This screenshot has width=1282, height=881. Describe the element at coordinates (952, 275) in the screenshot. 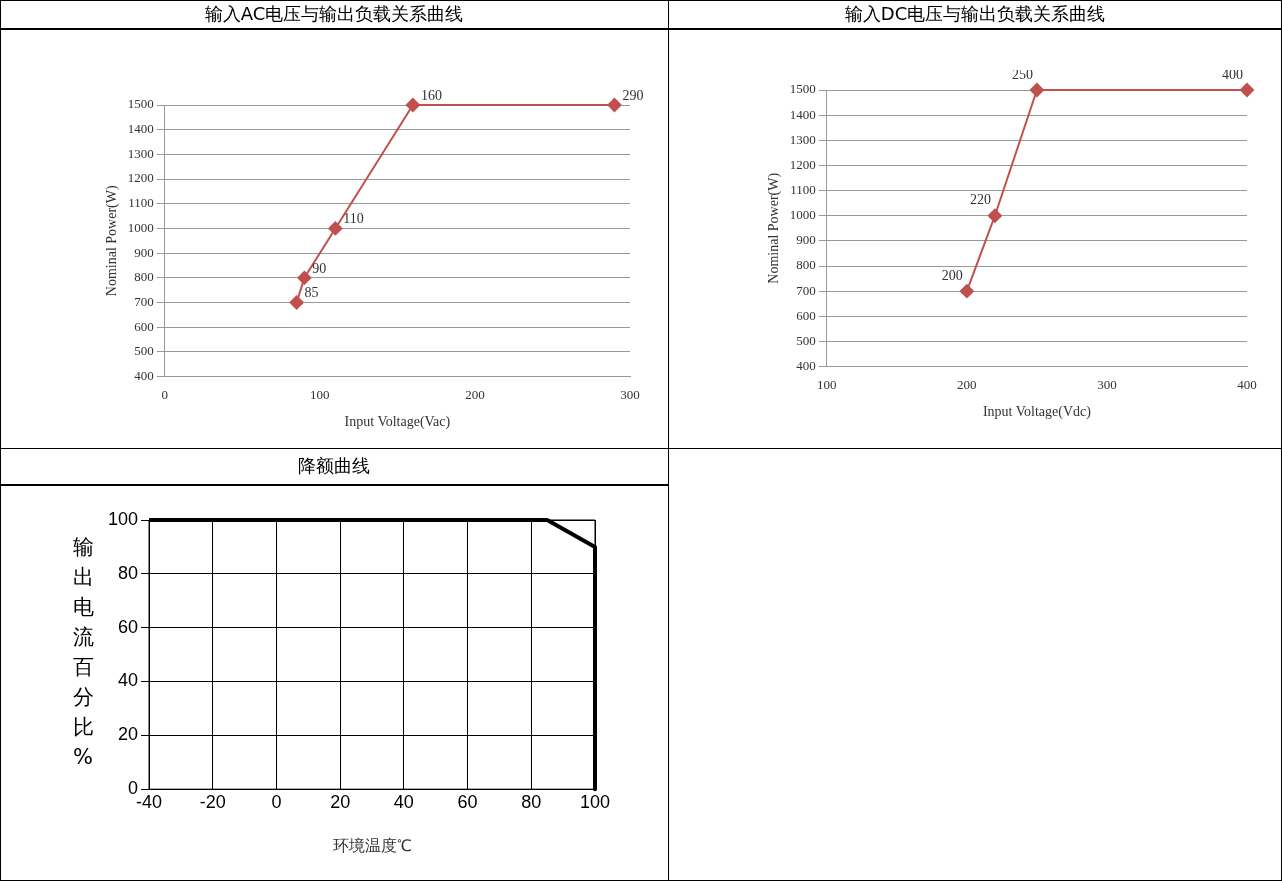

I see `annotation: 200` at that location.